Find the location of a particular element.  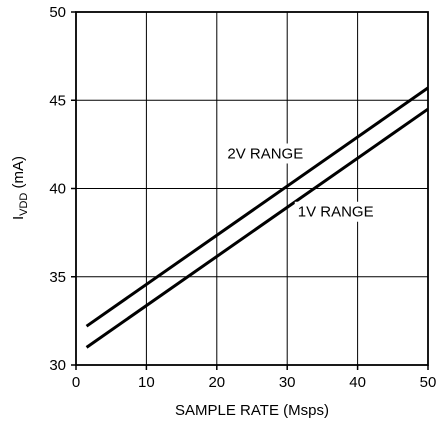

series-annotation-label: 2V RANGE is located at coordinates (265, 153).